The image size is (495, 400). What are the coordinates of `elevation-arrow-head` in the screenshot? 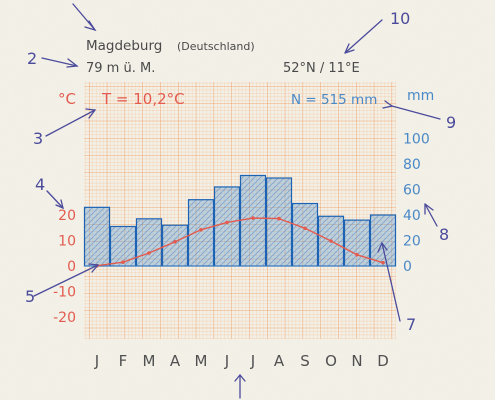 It's located at (72, 63).